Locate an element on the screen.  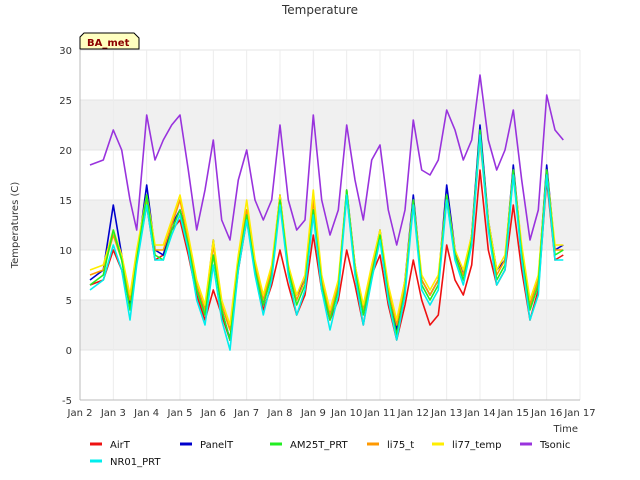
x-tick-label: Jan 3 is located at coordinates (113, 413).